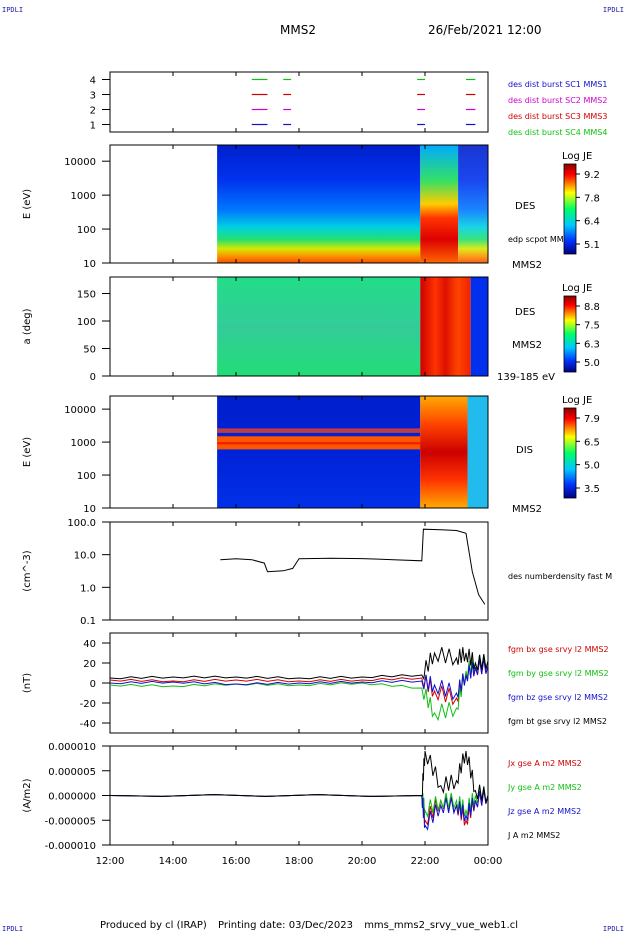 The height and width of the screenshot is (934, 630). What do you see at coordinates (93, 377) in the screenshot?
I see `des-pitch-y-tick-label: 0` at bounding box center [93, 377].